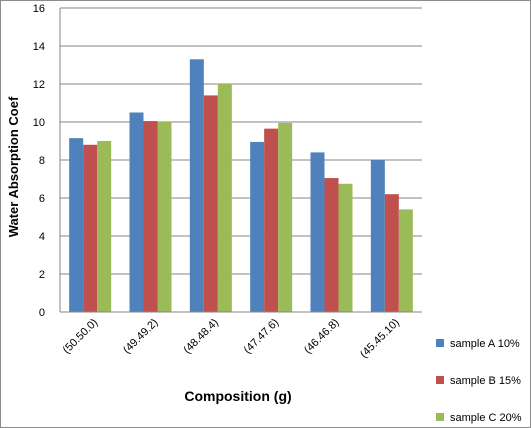 The image size is (531, 428). Describe the element at coordinates (39, 123) in the screenshot. I see `y-tick-label: 10` at that location.